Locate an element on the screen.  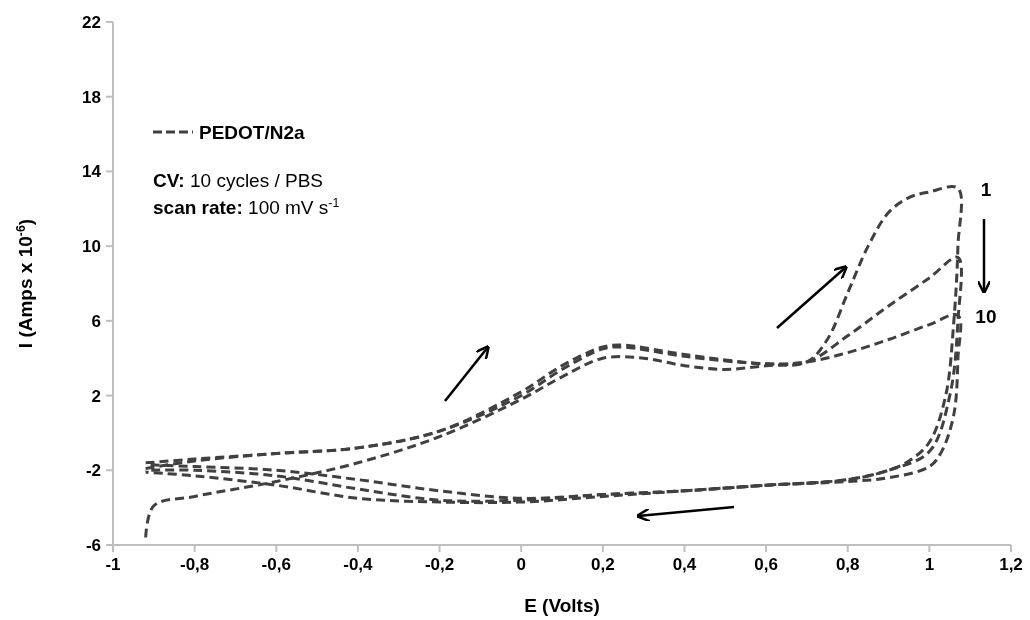
y-tick-label: 22 is located at coordinates (91, 22).